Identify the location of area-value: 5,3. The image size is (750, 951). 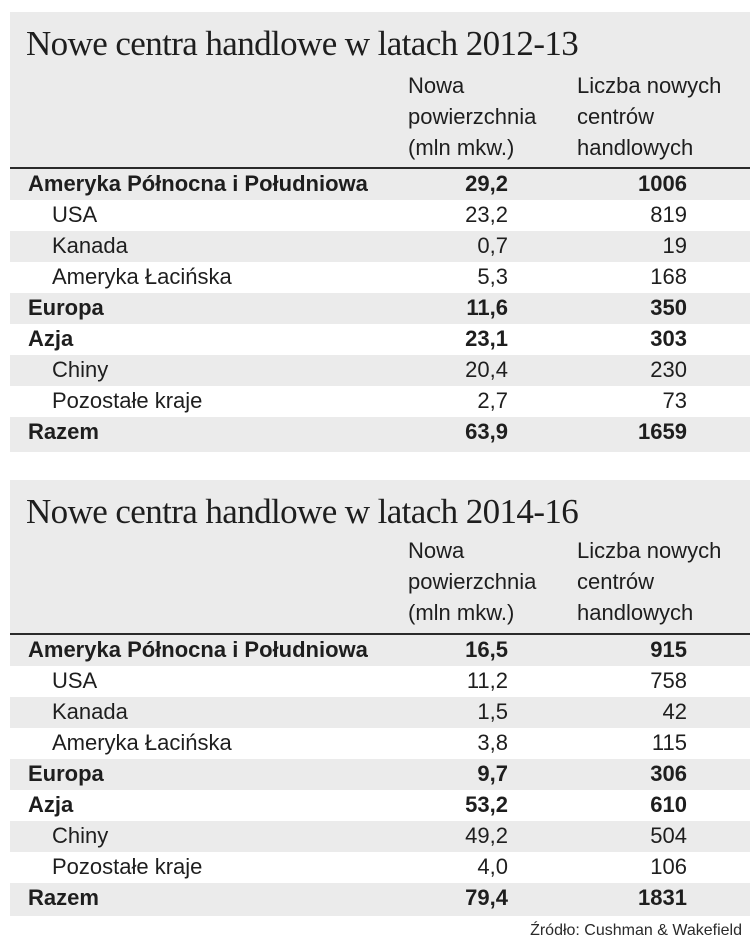
(492, 276).